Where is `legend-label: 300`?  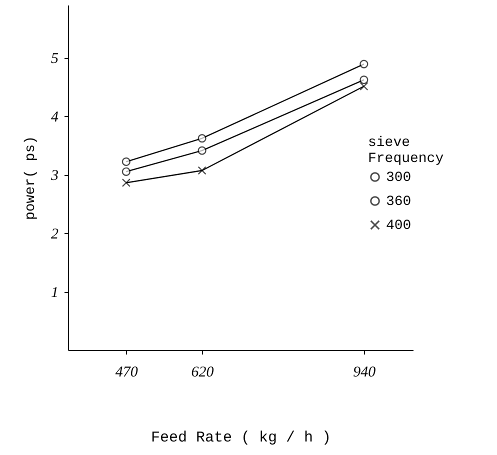 legend-label: 300 is located at coordinates (399, 178).